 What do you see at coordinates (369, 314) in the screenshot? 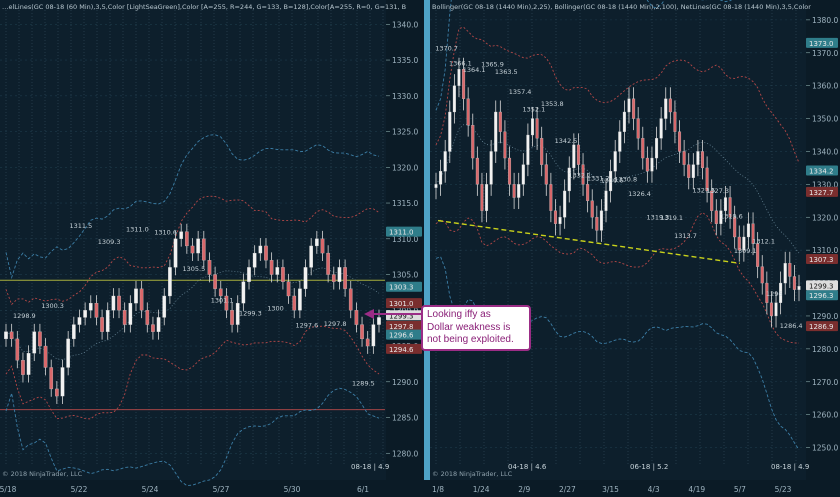
I see `callout-arrow-head` at bounding box center [369, 314].